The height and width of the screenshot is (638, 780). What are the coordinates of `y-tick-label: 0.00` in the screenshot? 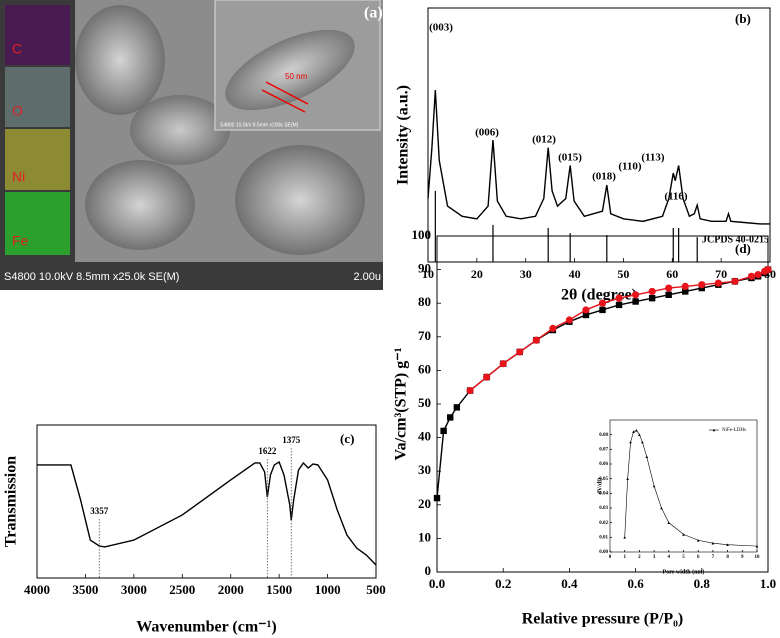 It's located at (603, 552).